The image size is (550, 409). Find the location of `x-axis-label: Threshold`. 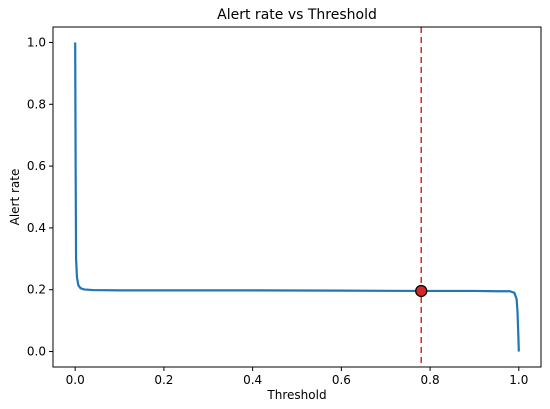

x-axis-label: Threshold is located at coordinates (296, 395).